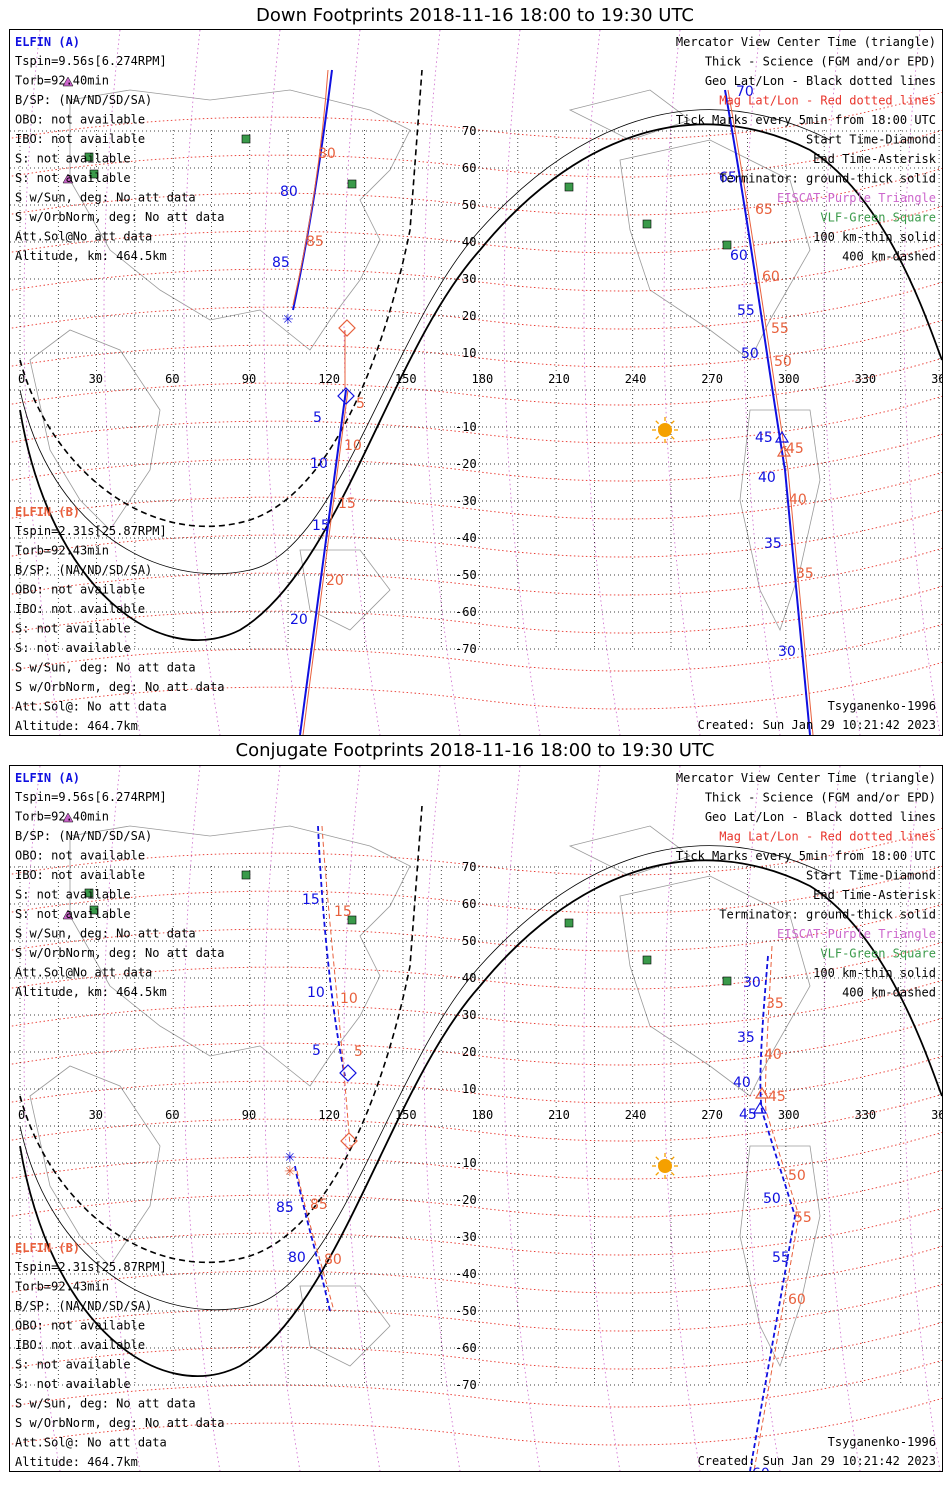 This screenshot has height=1500, width=950. What do you see at coordinates (777, 1097) in the screenshot?
I see `elfin-b-mag-tick-label: 45` at bounding box center [777, 1097].